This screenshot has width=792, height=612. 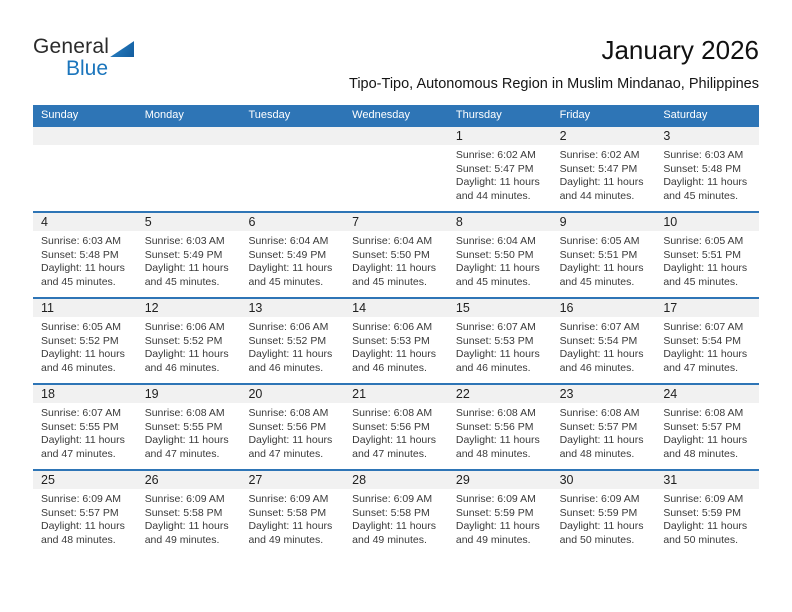 What do you see at coordinates (603, 136) in the screenshot?
I see `day-number: 2` at bounding box center [603, 136].